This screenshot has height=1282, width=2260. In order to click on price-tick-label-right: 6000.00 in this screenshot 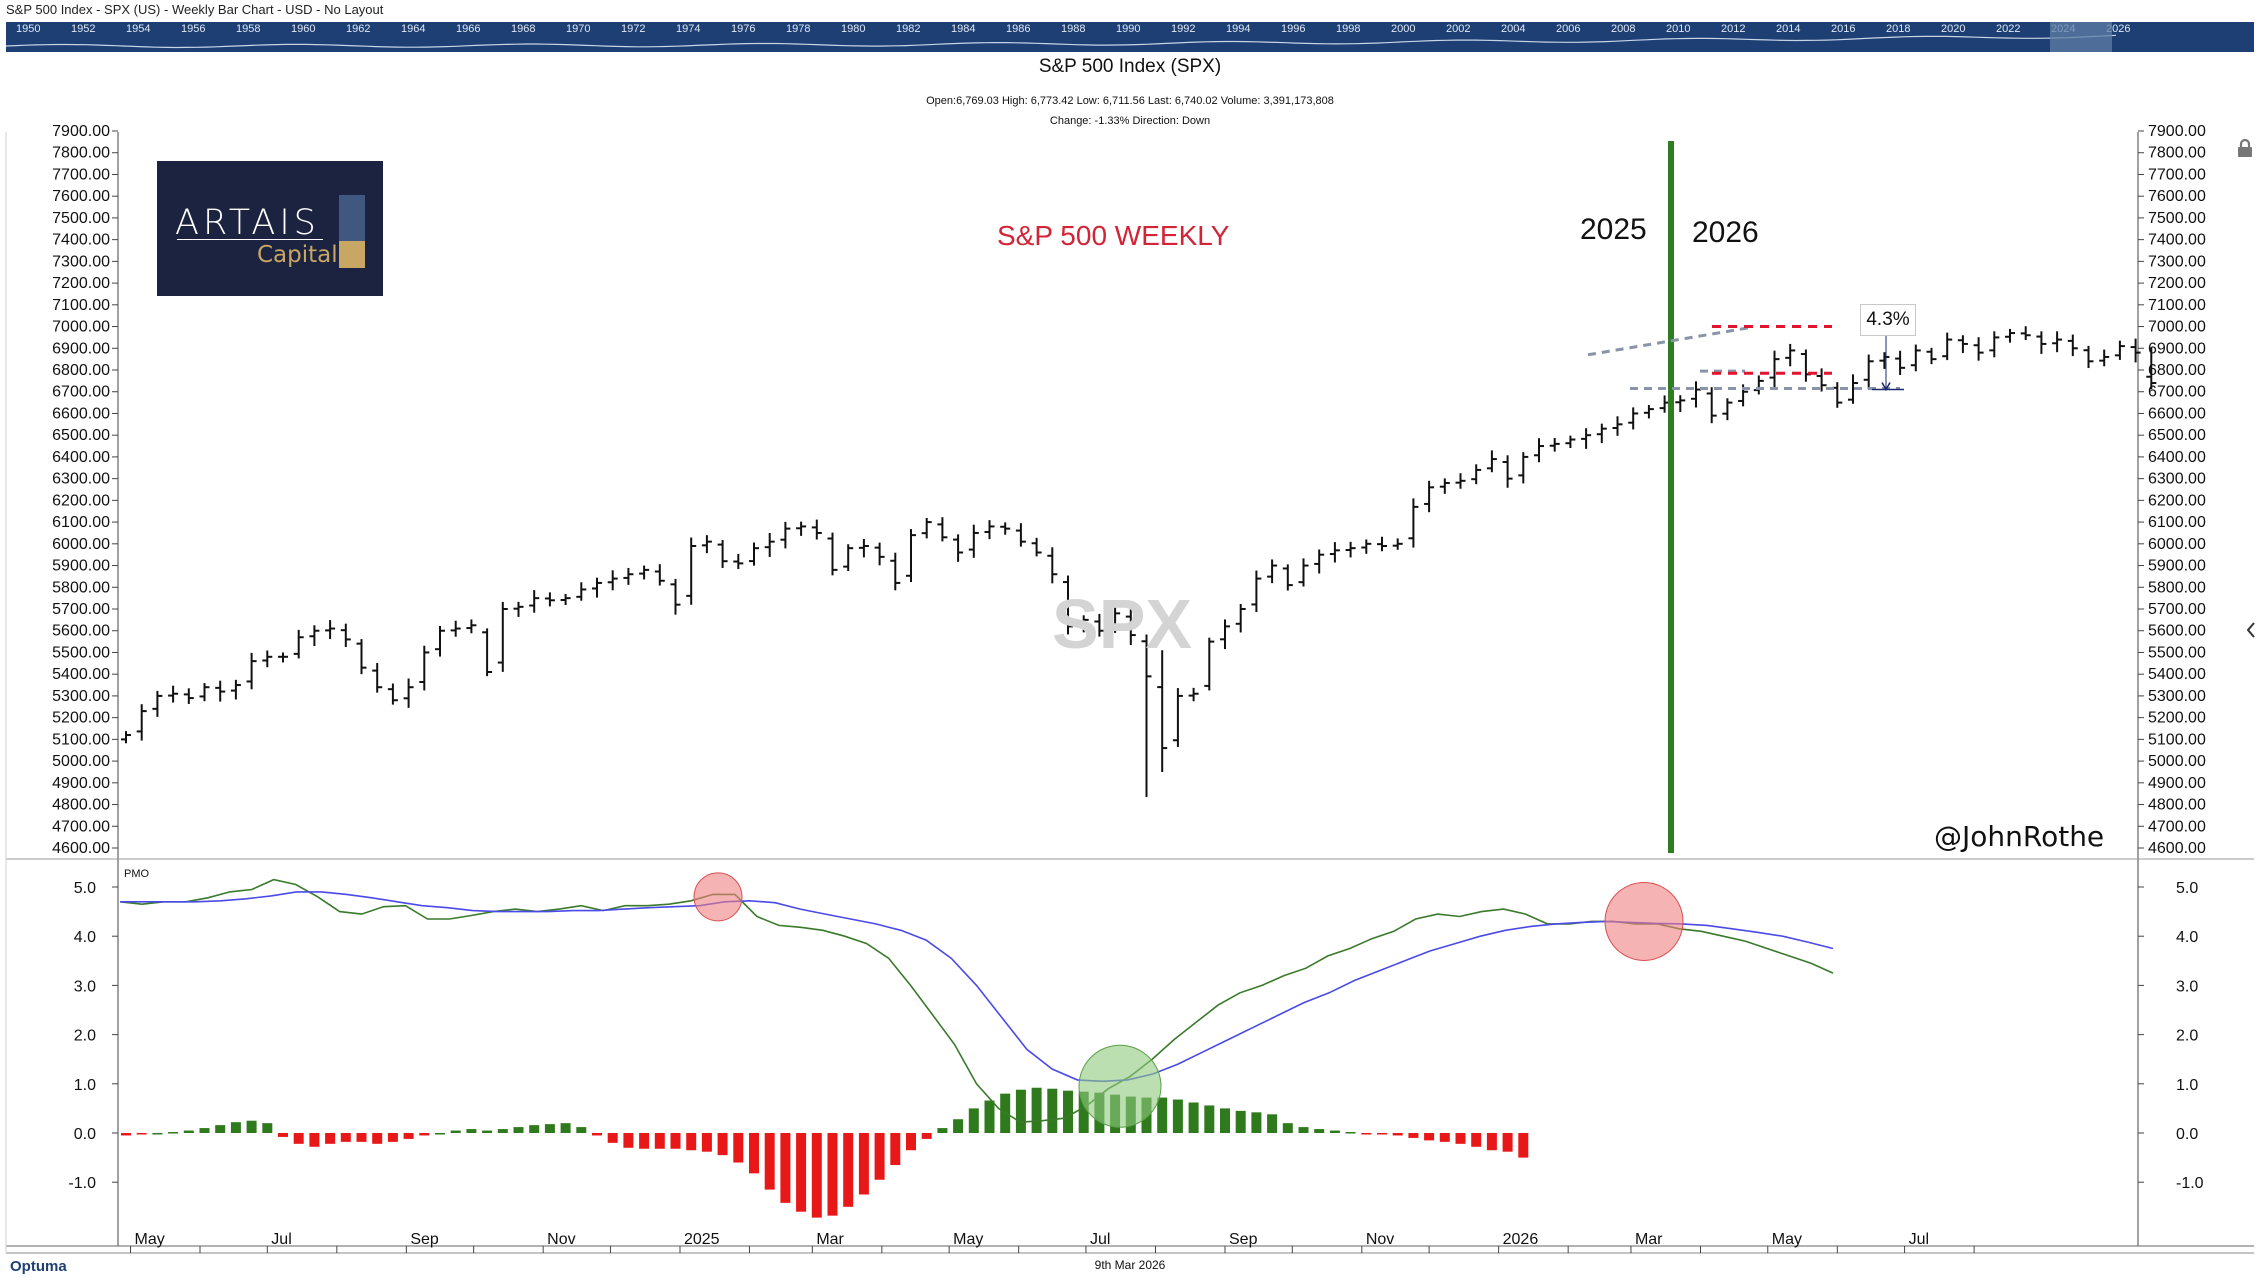, I will do `click(2177, 544)`.